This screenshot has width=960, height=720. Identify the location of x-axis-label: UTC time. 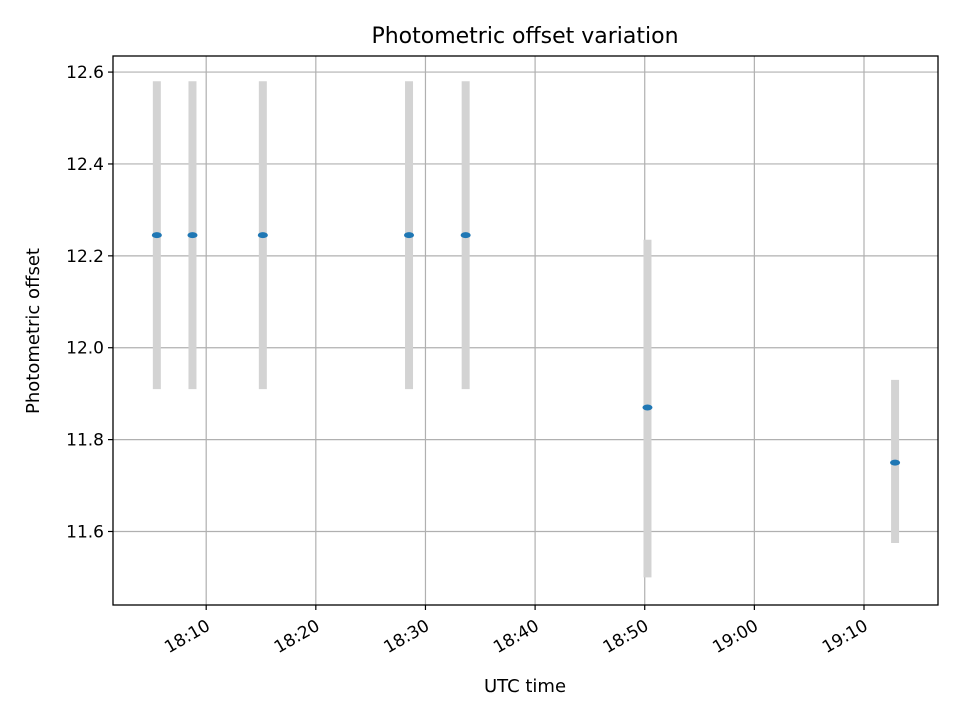
(525, 686).